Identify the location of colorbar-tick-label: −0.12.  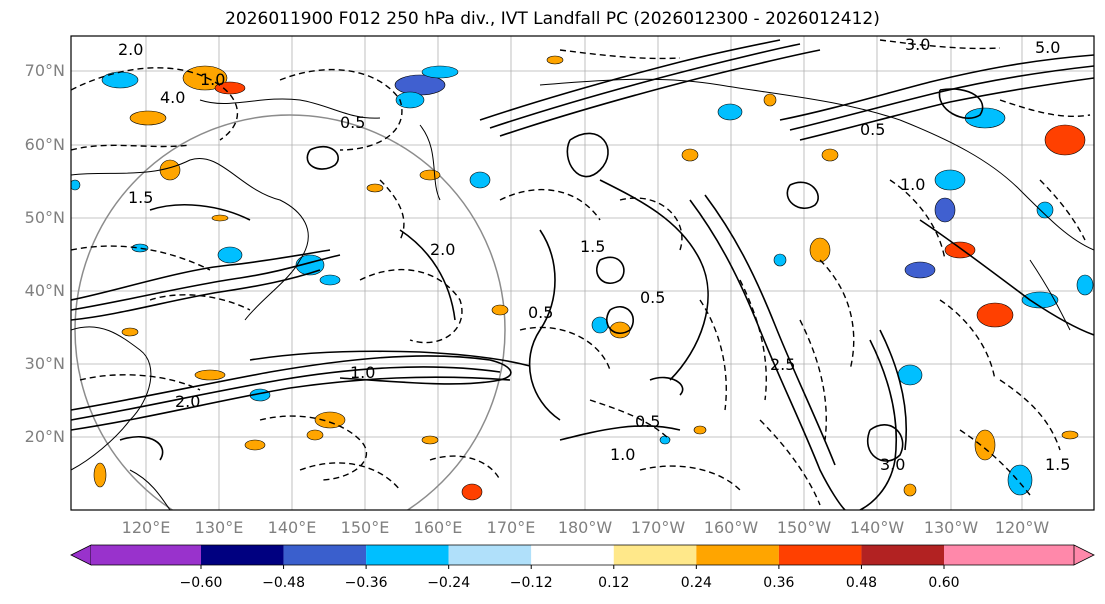
(531, 583).